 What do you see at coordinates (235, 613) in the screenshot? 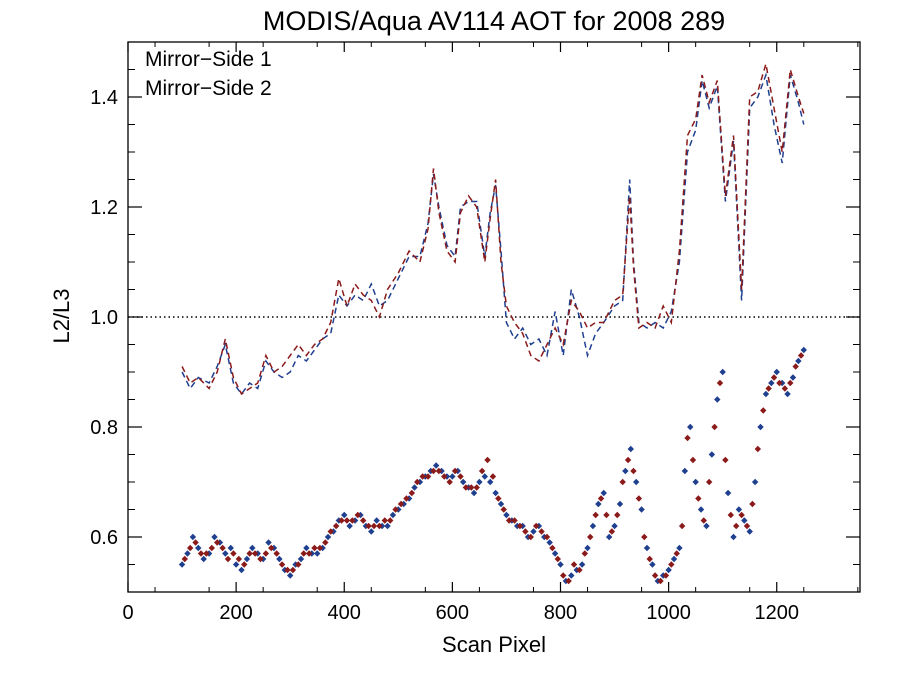
I see `x-tick-label: 200` at bounding box center [235, 613].